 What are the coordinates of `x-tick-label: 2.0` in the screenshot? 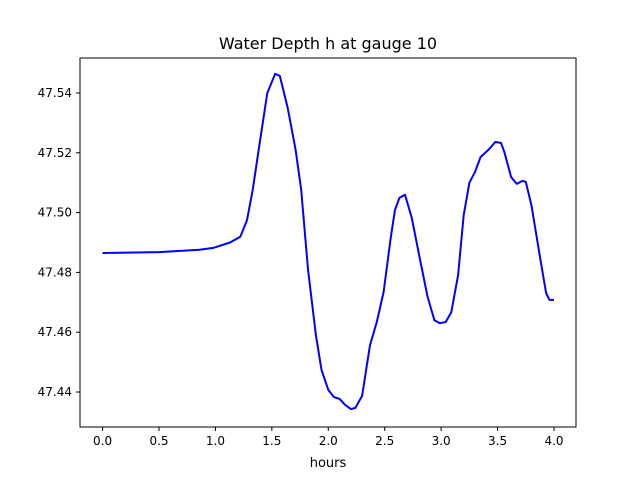 It's located at (328, 441).